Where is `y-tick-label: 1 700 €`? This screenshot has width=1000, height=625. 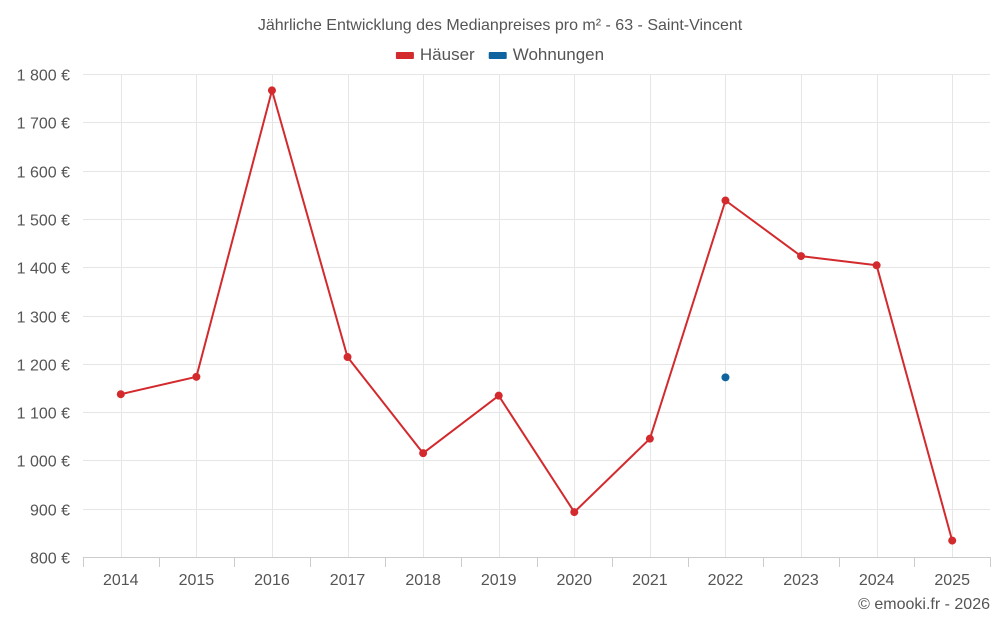
y-tick-label: 1 700 € is located at coordinates (43, 124).